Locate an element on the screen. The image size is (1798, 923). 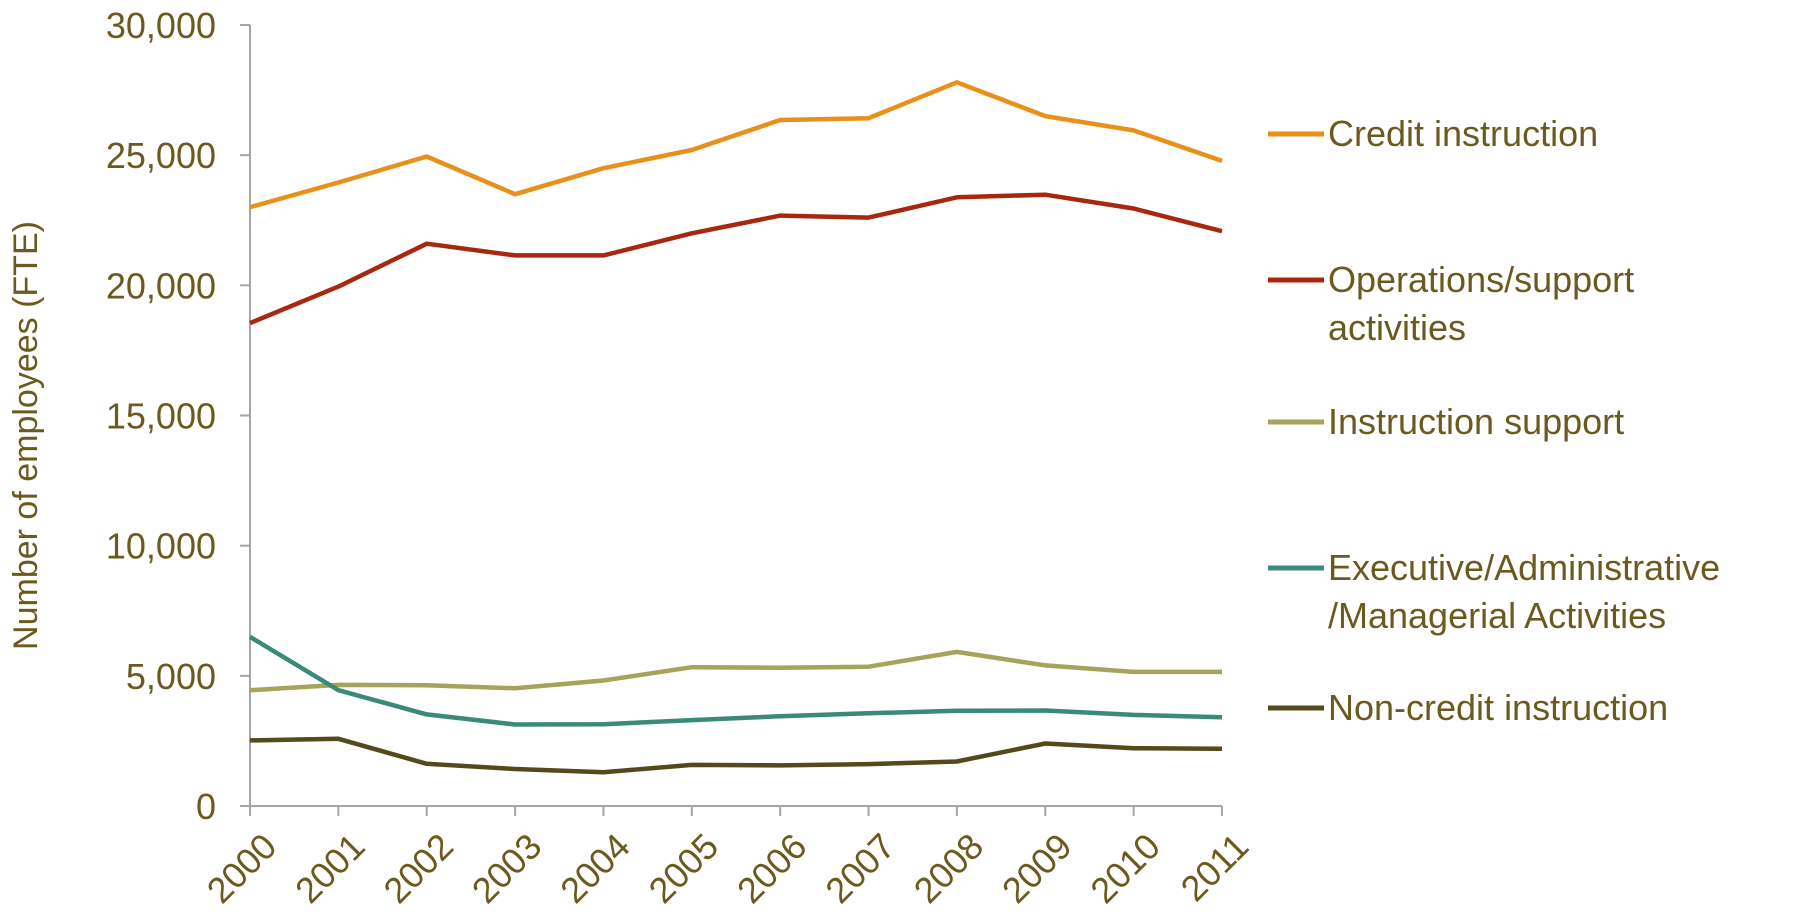
y-tick-label: 25,000 is located at coordinates (161, 155).